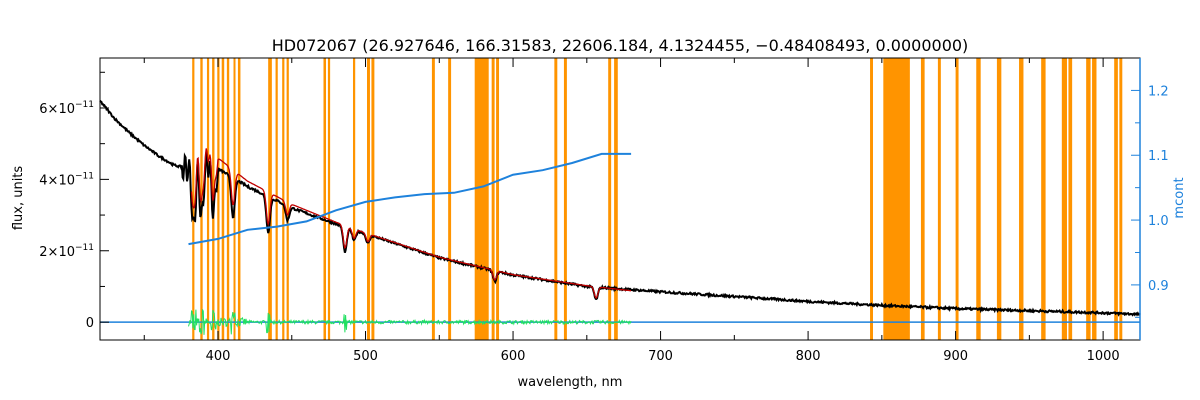  What do you see at coordinates (660, 356) in the screenshot?
I see `x-tick-label: 700` at bounding box center [660, 356].